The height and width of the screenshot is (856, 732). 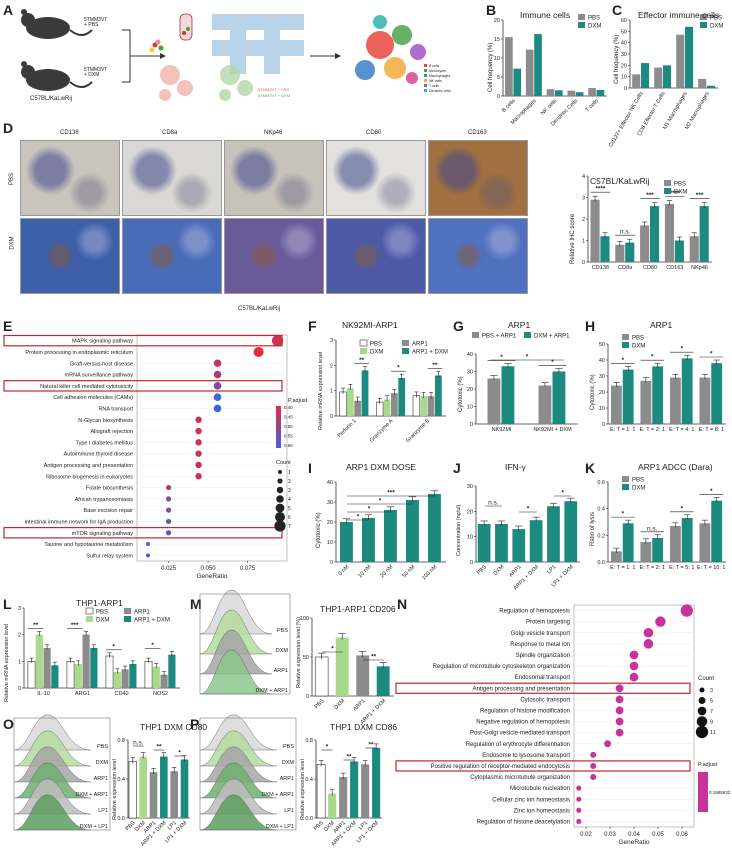 What do you see at coordinates (586, 835) in the screenshot?
I see `panel-n-xtick-label: 0.02` at bounding box center [586, 835].